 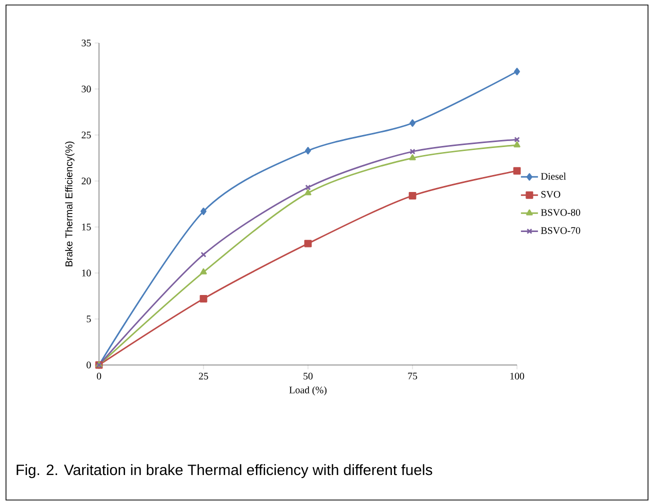 I want to click on y-tick-label: 0, so click(x=88, y=365).